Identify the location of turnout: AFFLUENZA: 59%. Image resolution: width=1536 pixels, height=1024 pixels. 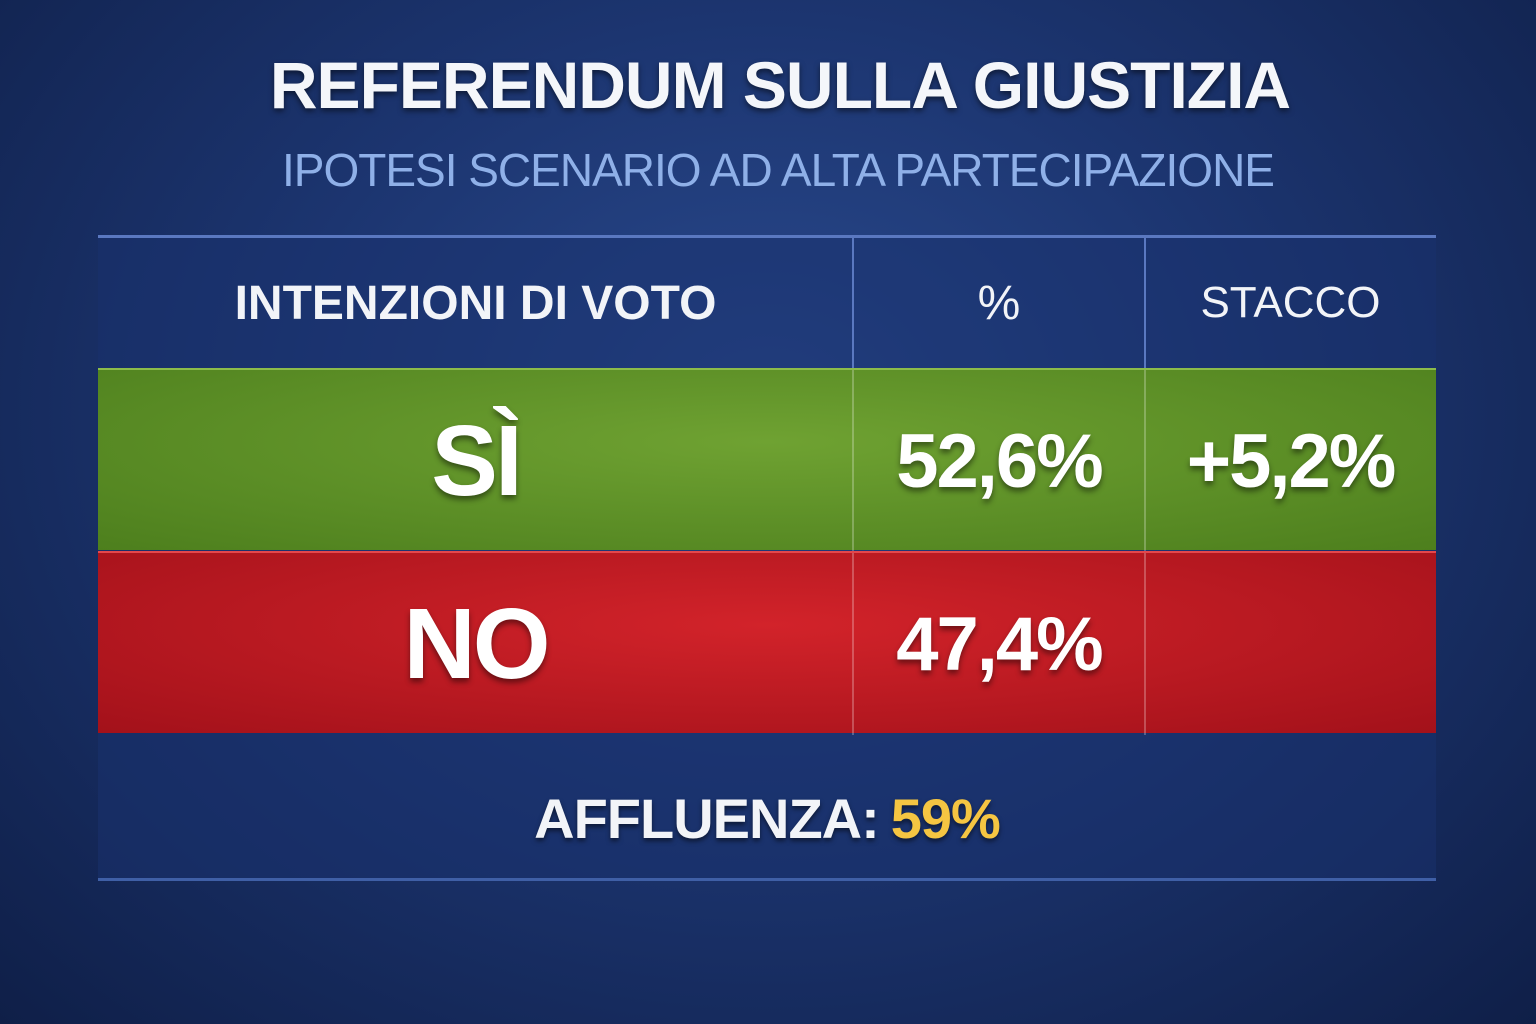
(767, 818).